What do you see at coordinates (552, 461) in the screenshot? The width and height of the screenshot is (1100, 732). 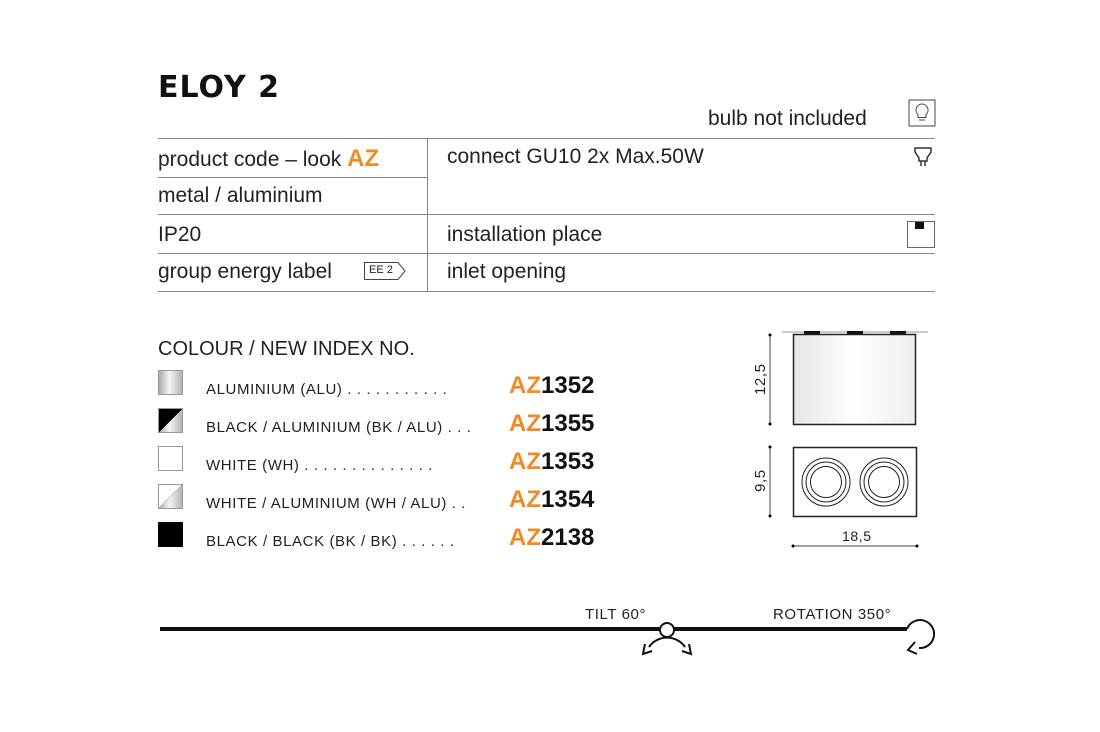 I see `colour-code: AZ1353` at bounding box center [552, 461].